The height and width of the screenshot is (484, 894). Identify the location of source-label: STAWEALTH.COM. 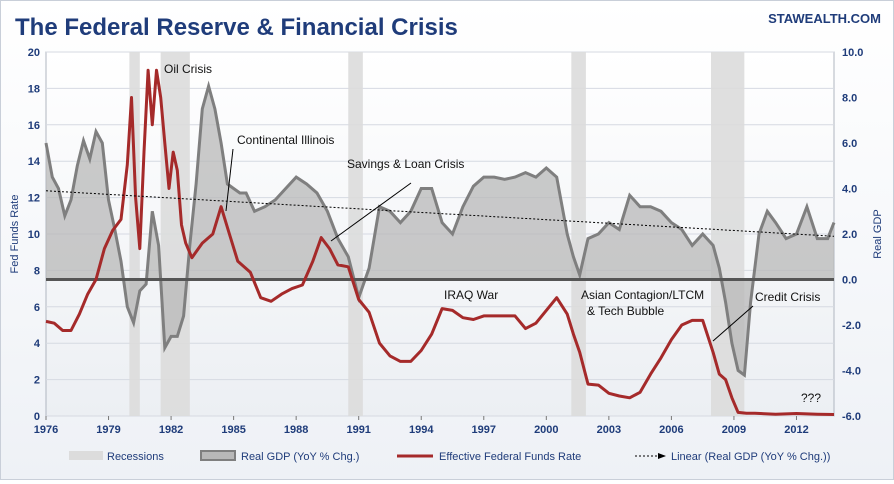
(824, 18).